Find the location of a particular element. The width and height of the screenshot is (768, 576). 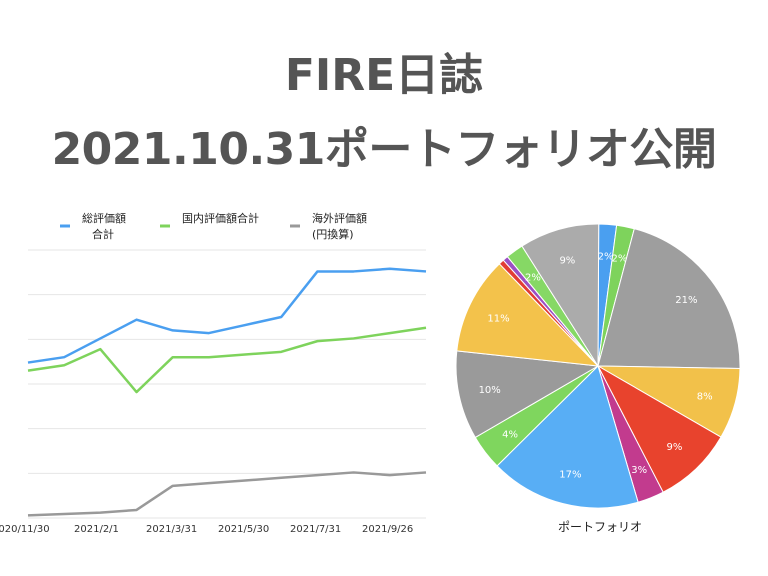

pie-slice-label: 4% is located at coordinates (510, 434).